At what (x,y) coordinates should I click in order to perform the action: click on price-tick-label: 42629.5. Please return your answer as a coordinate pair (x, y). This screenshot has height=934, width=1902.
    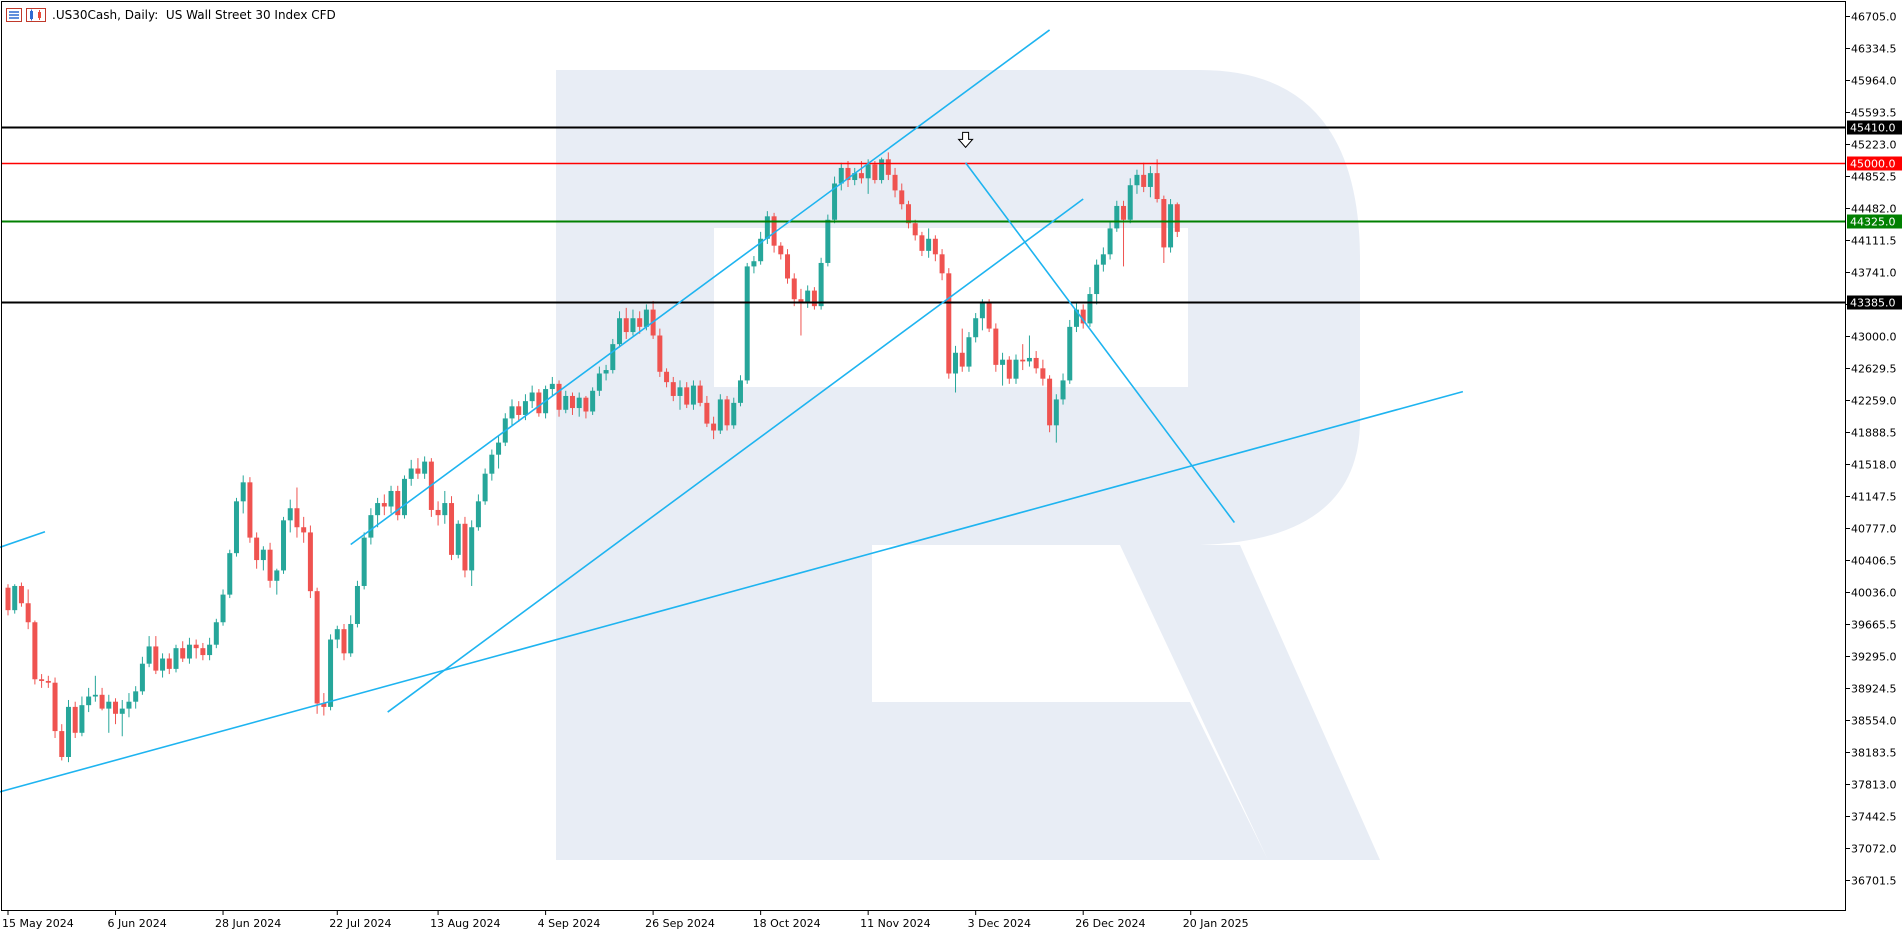
    Looking at the image, I should click on (1874, 369).